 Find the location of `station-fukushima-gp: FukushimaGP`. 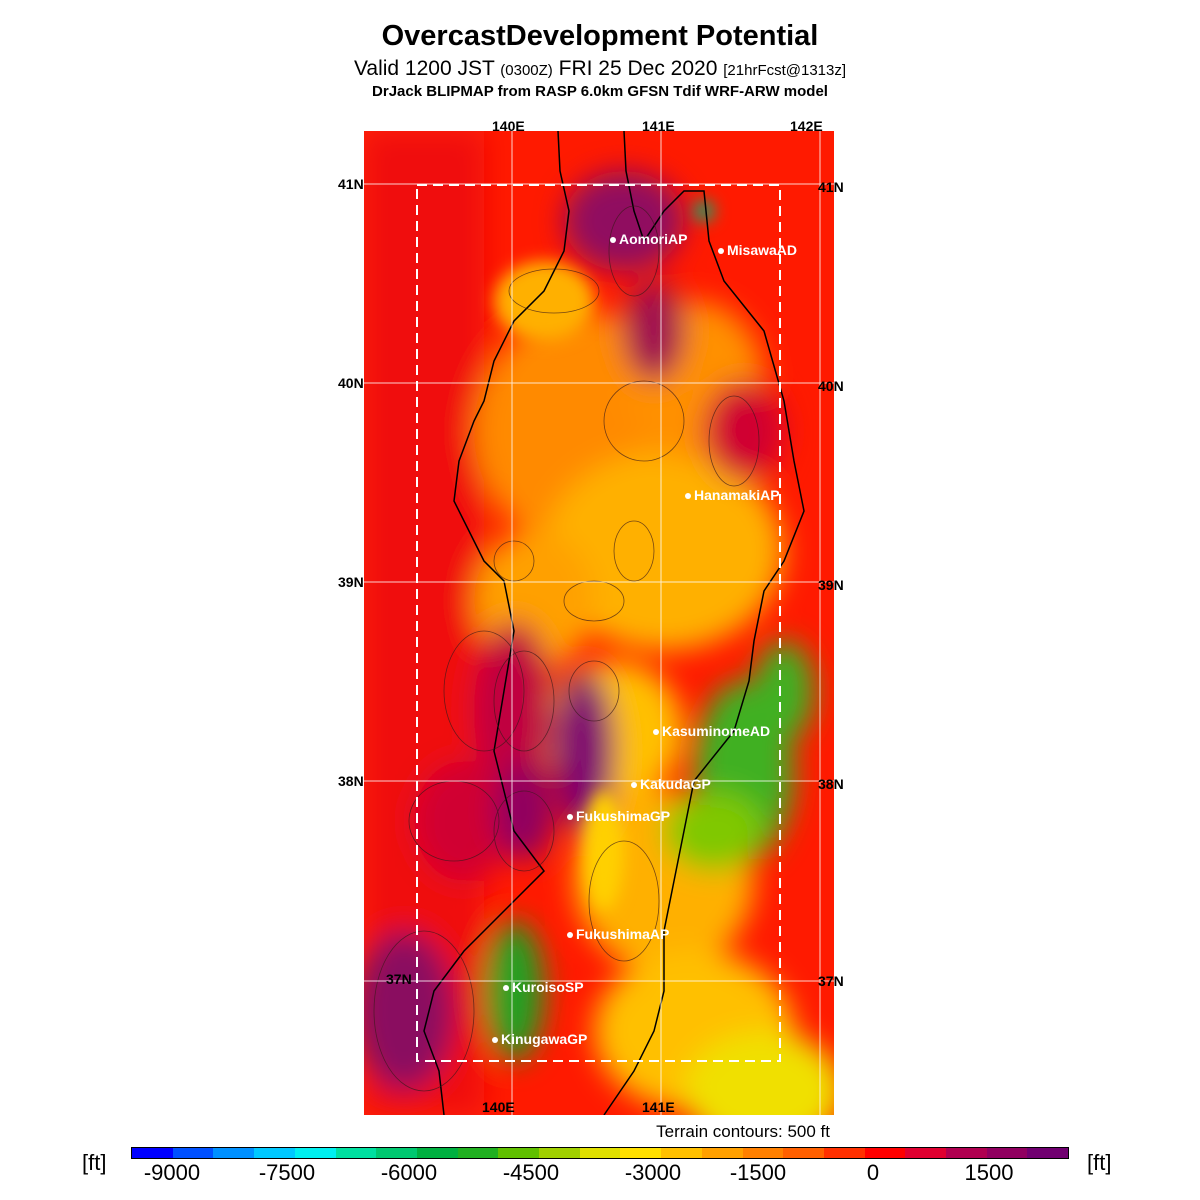

station-fukushima-gp: FukushimaGP is located at coordinates (618, 816).